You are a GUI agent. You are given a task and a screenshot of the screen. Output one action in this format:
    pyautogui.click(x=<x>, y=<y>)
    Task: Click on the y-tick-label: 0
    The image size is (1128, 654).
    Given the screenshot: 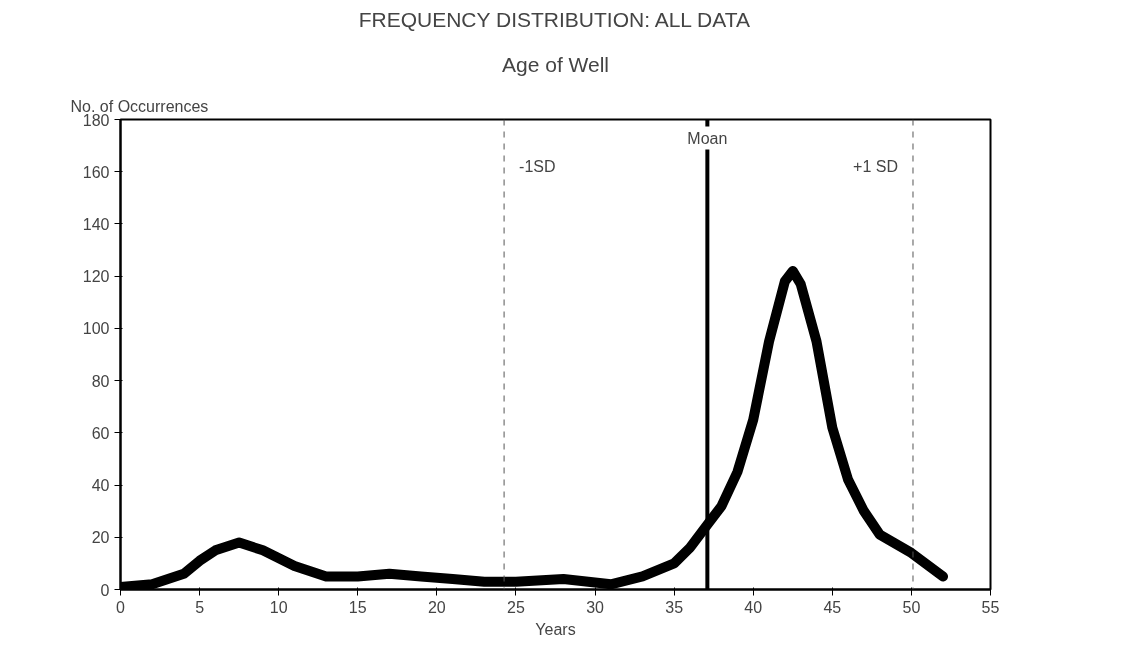 What is the action you would take?
    pyautogui.click(x=105, y=590)
    